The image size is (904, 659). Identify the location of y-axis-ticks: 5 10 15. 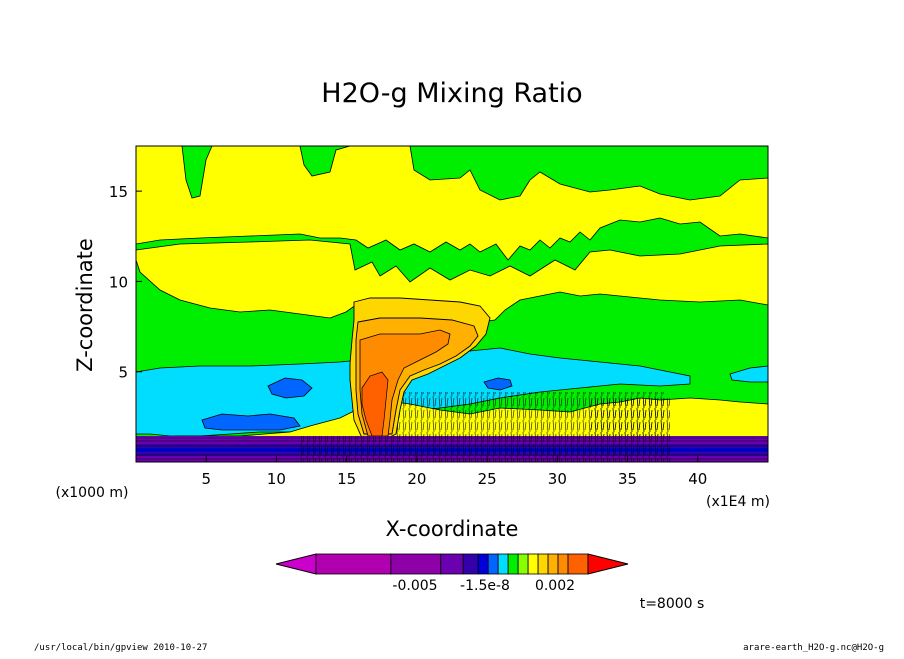
(125, 282).